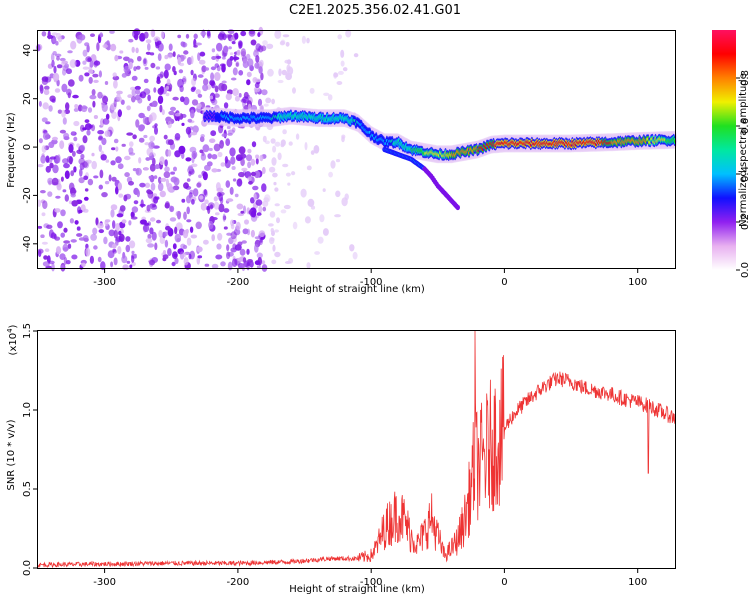 This screenshot has width=750, height=600. I want to click on spectrogram-y-tick-label: 40, so click(27, 50).